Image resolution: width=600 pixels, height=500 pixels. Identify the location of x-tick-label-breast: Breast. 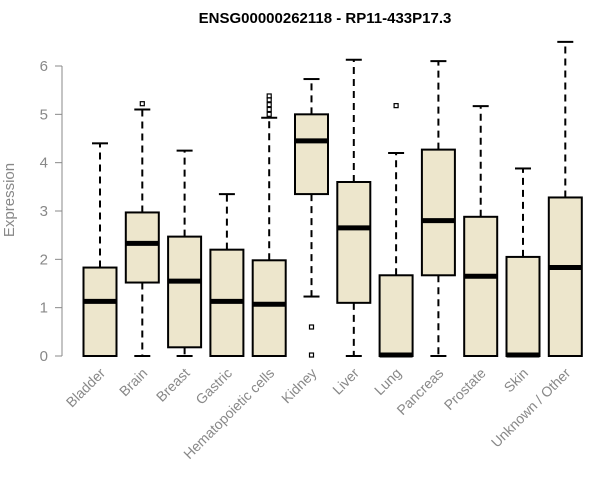
(173, 385).